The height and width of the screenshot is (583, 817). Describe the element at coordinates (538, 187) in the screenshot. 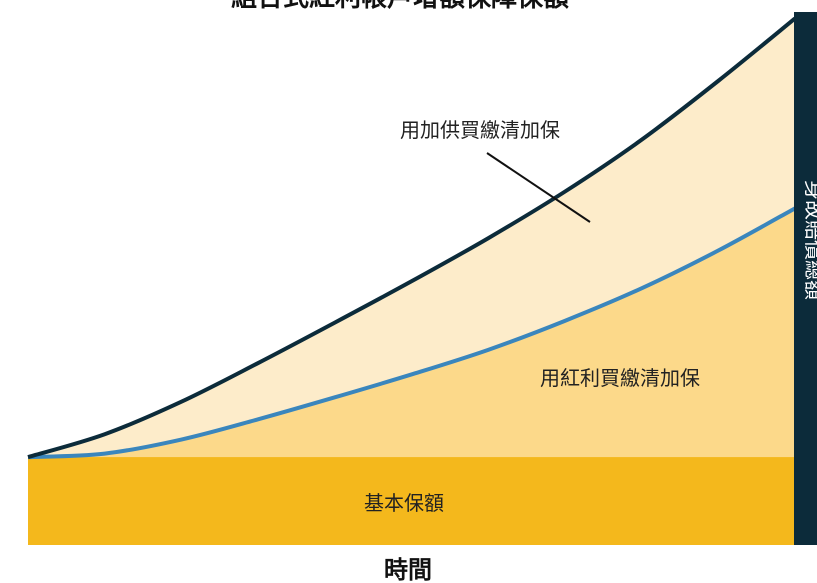

I see `callout-line` at that location.